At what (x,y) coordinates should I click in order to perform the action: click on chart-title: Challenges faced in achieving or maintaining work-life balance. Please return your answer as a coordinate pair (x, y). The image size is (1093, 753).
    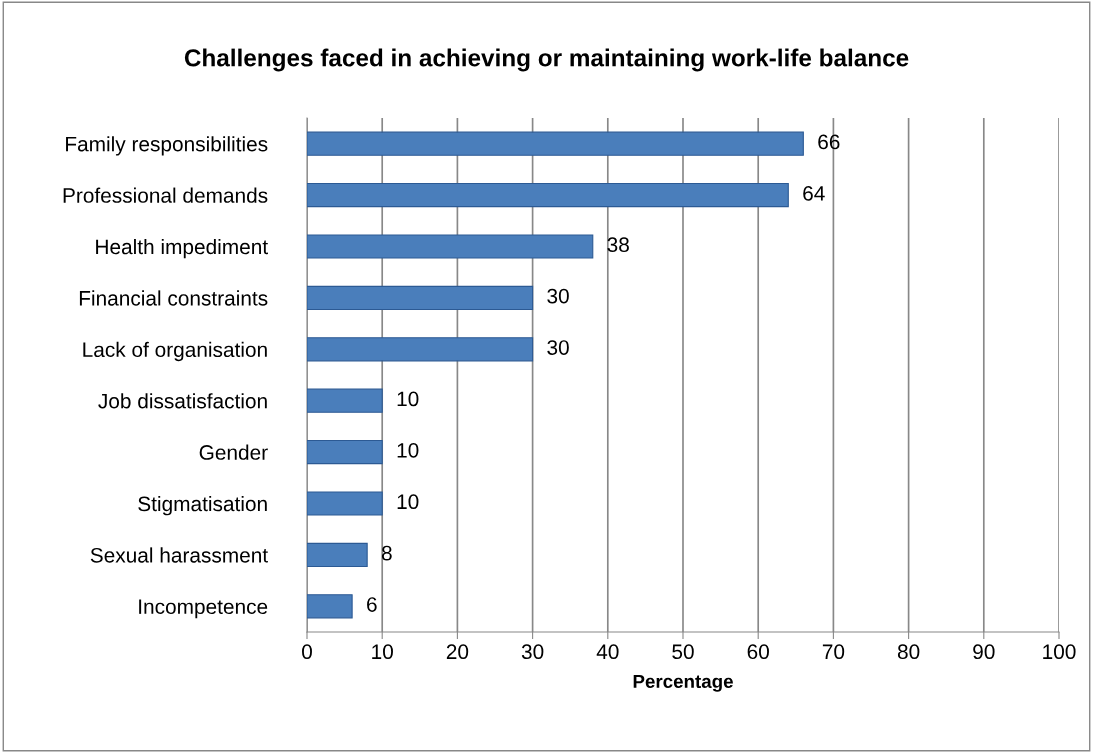
    Looking at the image, I should click on (546, 60).